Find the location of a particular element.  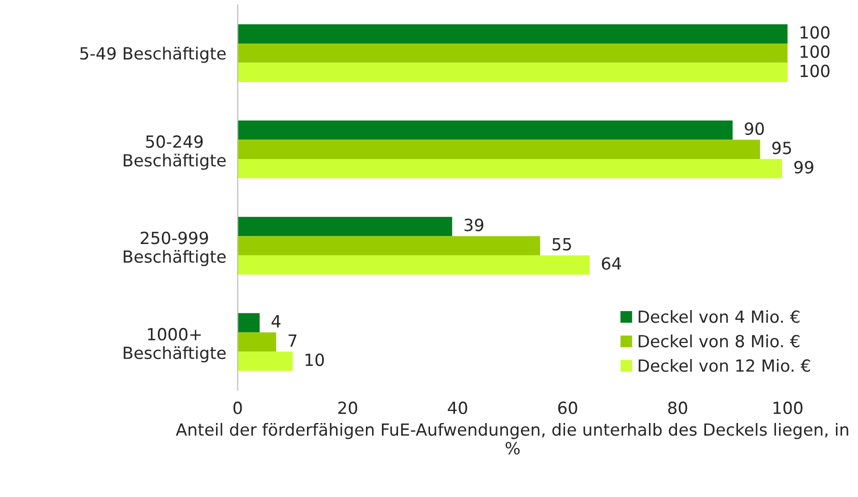

x-tick-label: 40 is located at coordinates (458, 408).